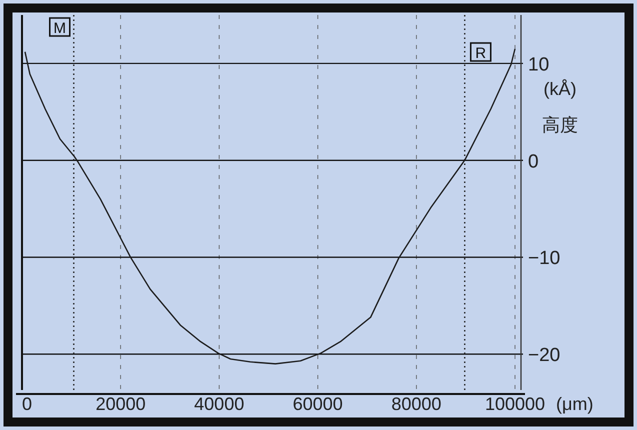 This screenshot has height=430, width=637. I want to click on ref-line-label: M, so click(60, 28).